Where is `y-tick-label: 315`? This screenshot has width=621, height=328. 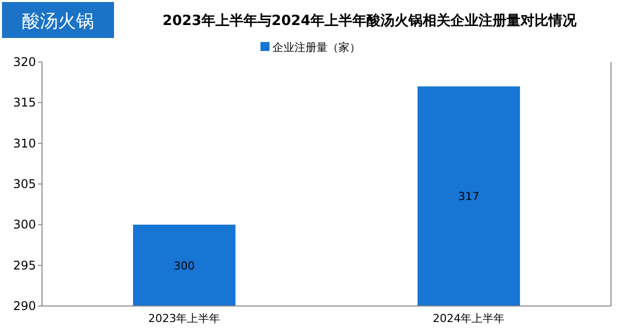 y-tick-label: 315 is located at coordinates (24, 103).